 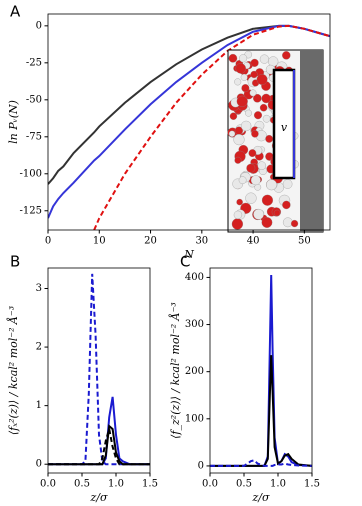 What do you see at coordinates (304, 241) in the screenshot?
I see `x-tick-label: 50` at bounding box center [304, 241].